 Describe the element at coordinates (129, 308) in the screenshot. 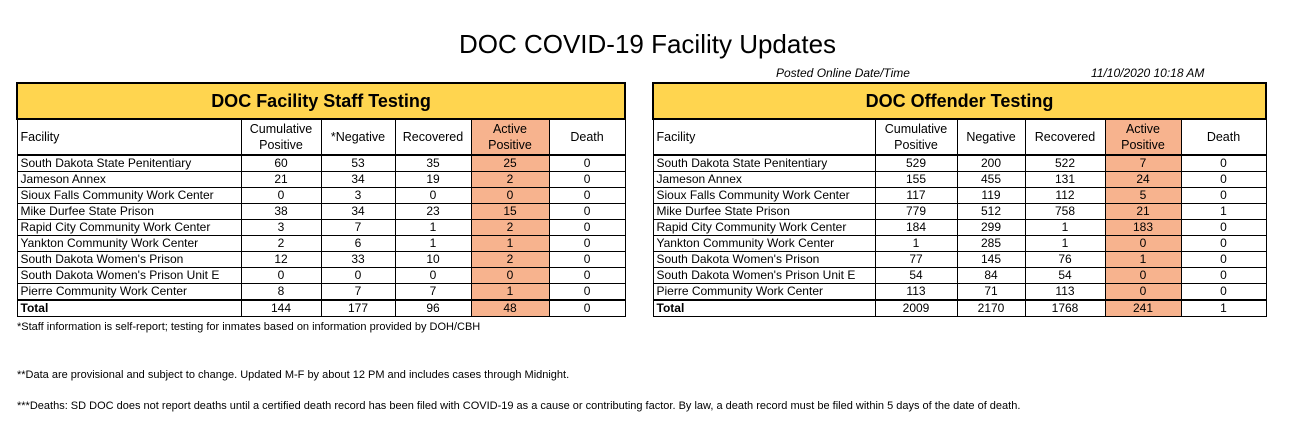

I see `facility-name-cell: Total` at that location.